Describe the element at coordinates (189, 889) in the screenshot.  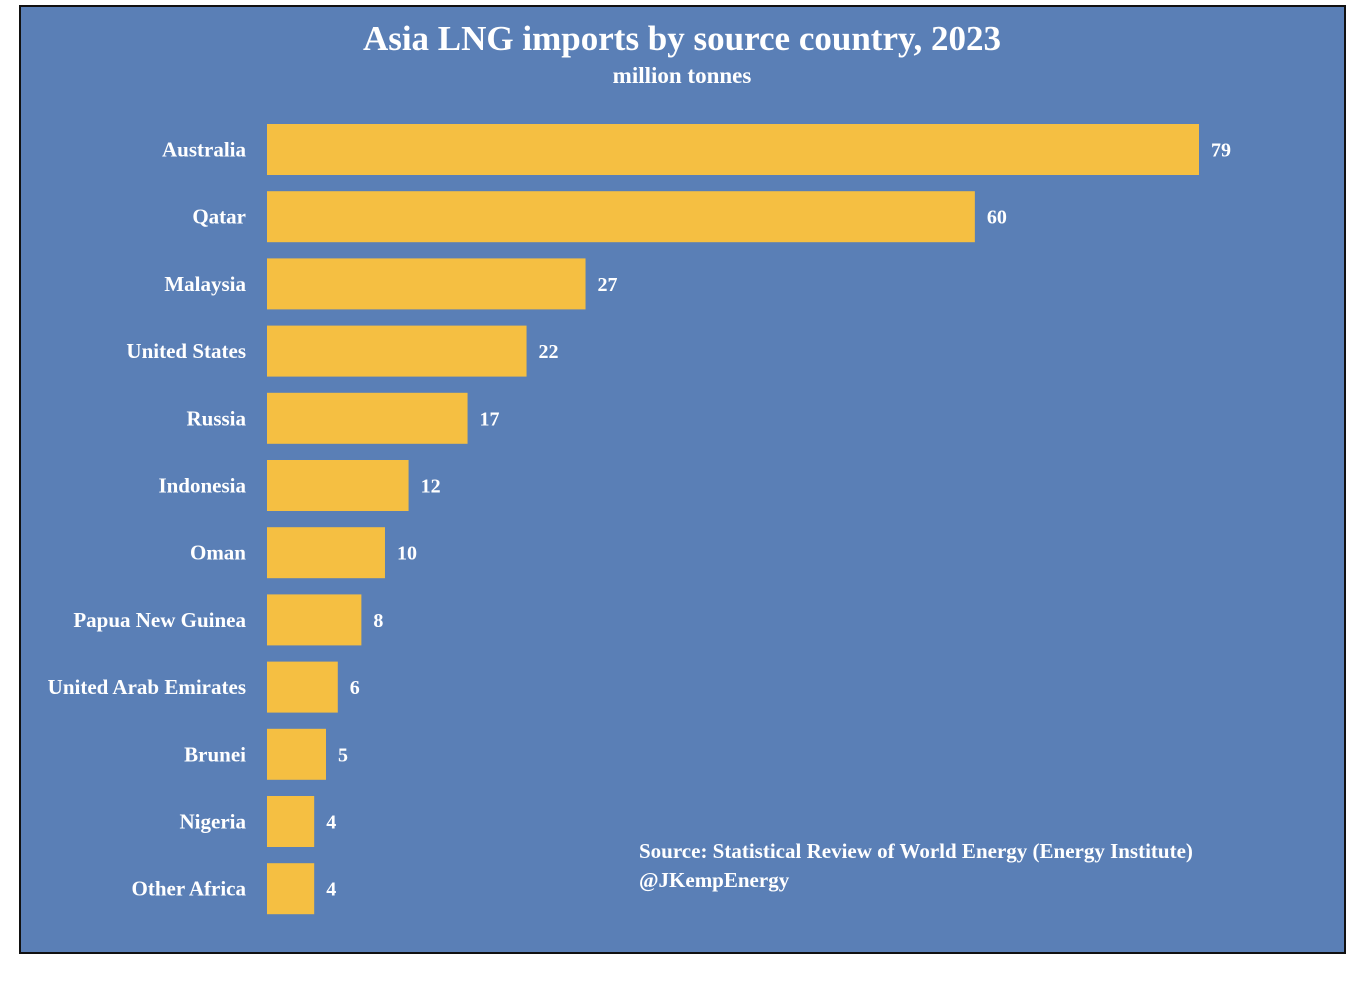
I see `category-label-other-africa: Other Africa` at that location.